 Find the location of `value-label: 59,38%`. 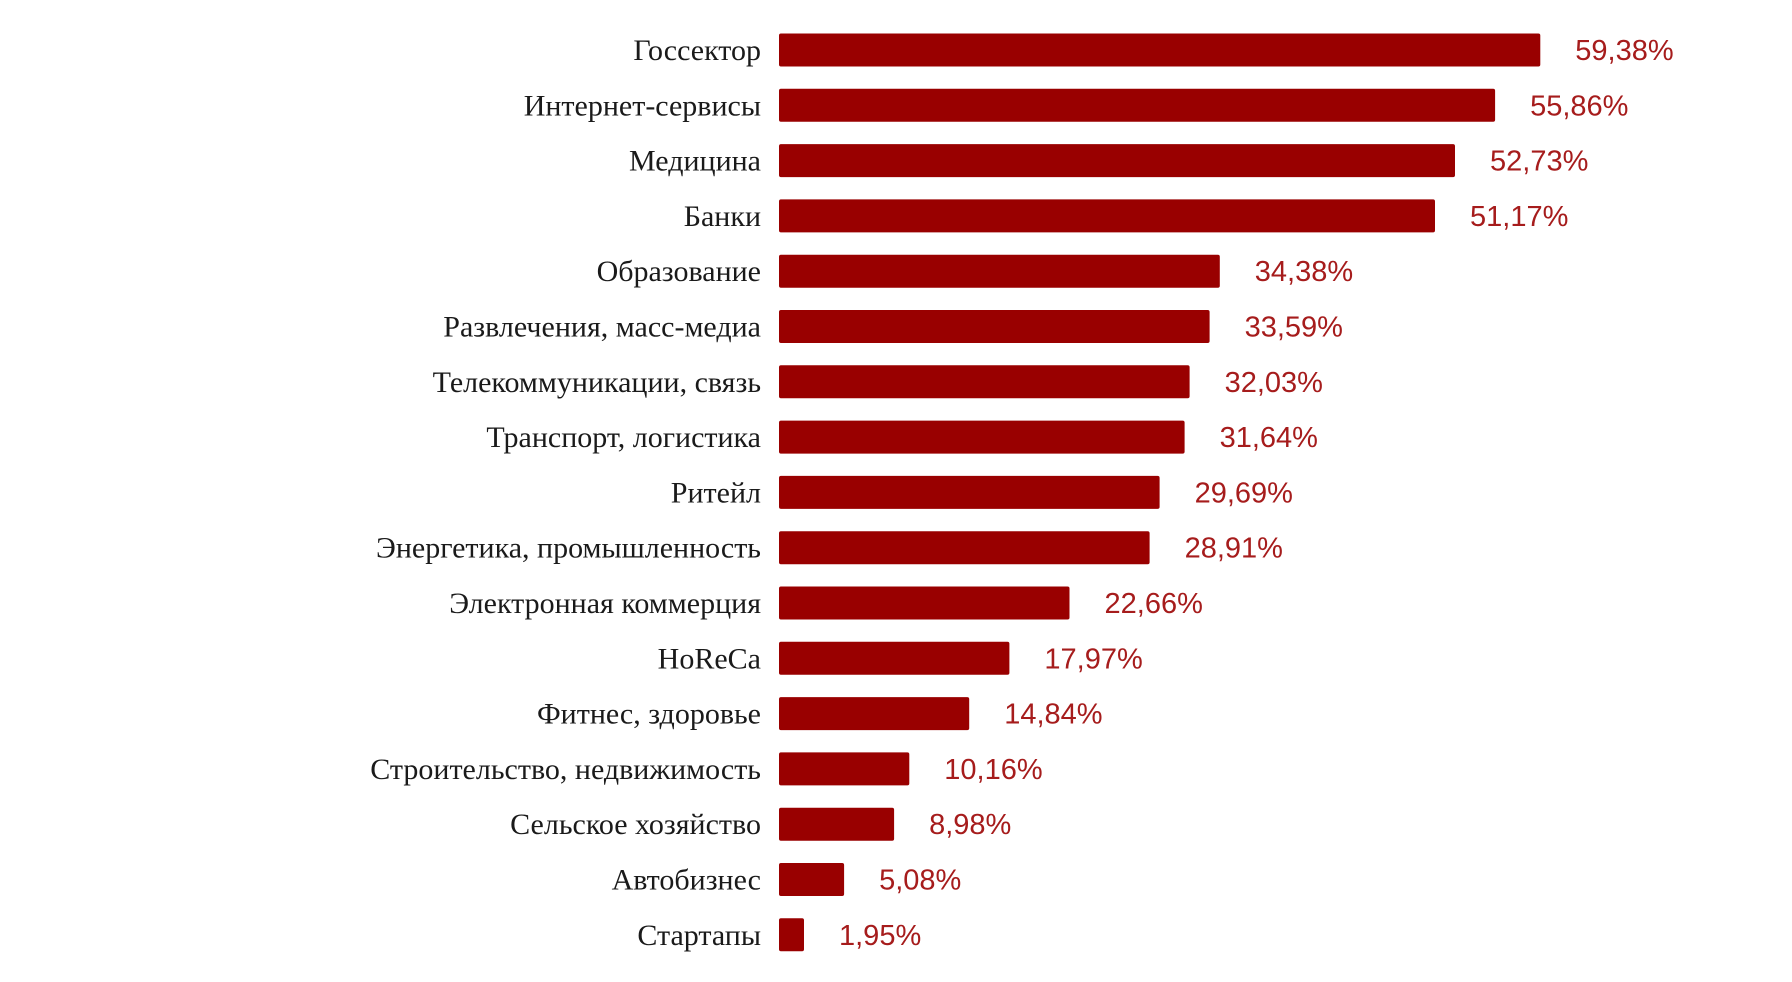

value-label: 59,38% is located at coordinates (1624, 51).